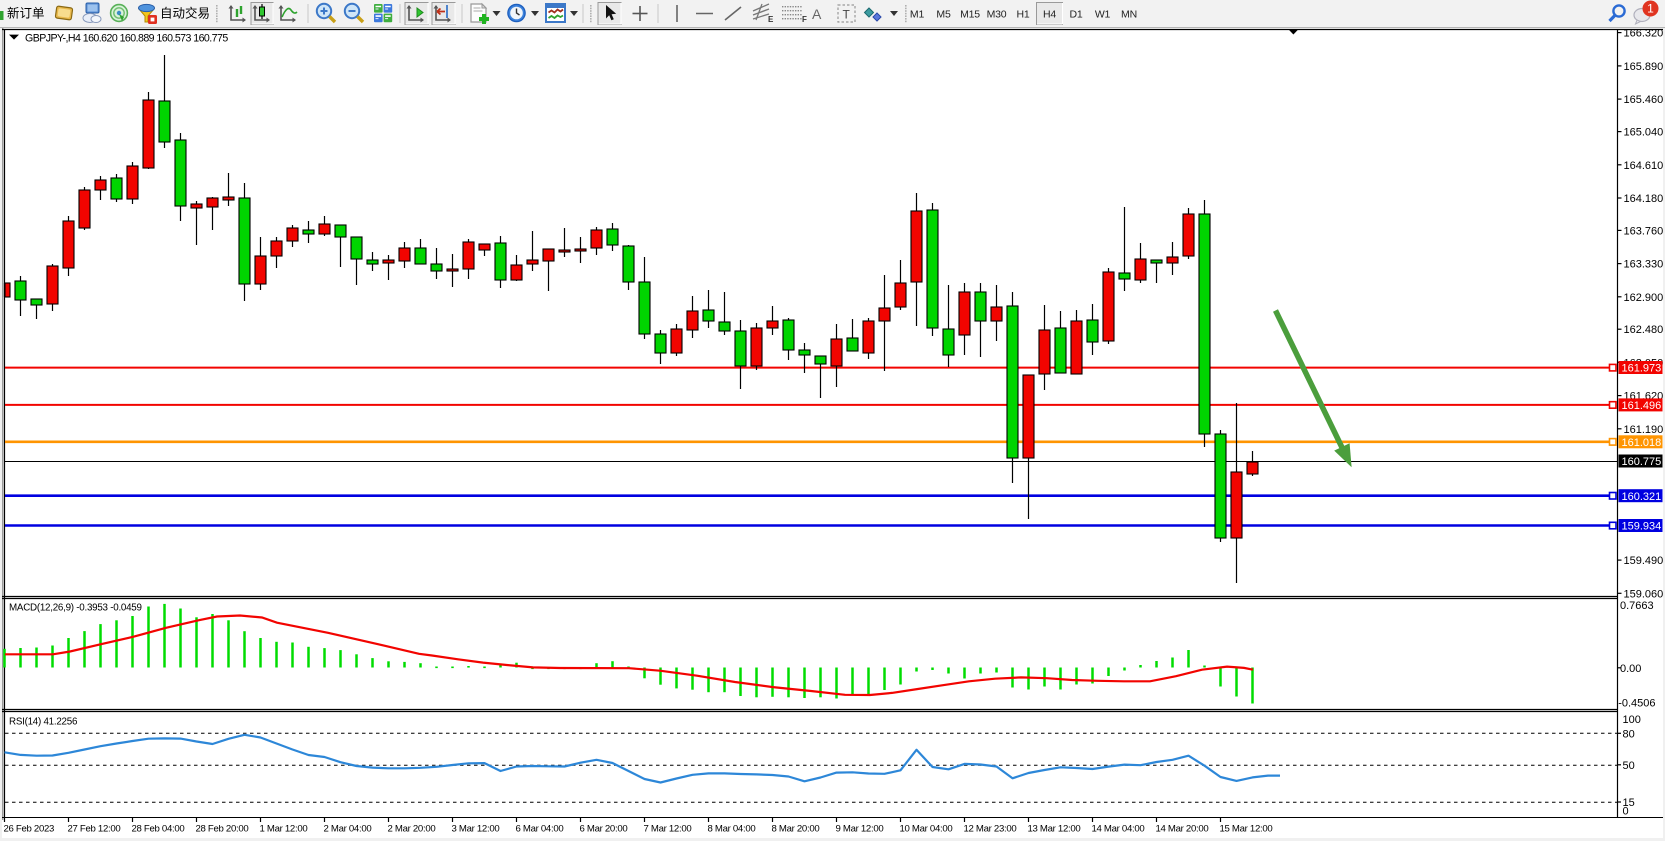 The width and height of the screenshot is (1665, 841). Describe the element at coordinates (1642, 443) in the screenshot. I see `svg-text: 161.018` at that location.